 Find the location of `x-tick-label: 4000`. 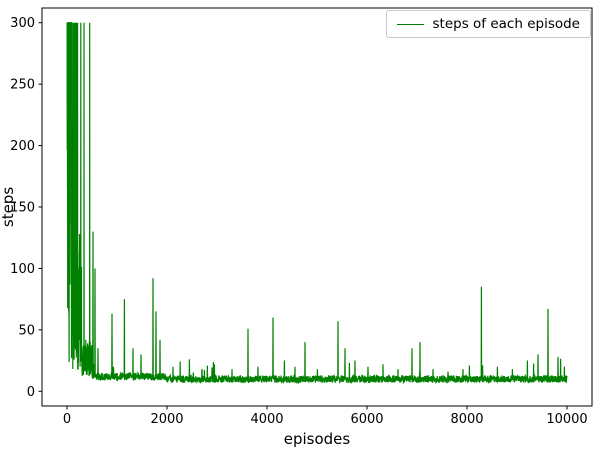

x-tick-label: 4000 is located at coordinates (266, 419).